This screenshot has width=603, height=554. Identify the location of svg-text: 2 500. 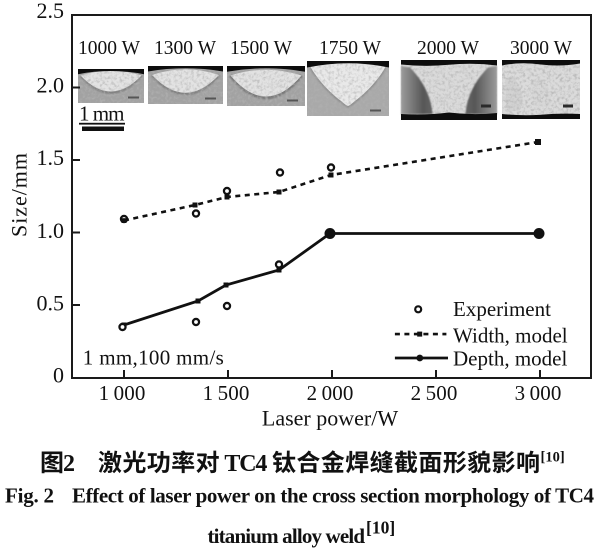
(434, 393).